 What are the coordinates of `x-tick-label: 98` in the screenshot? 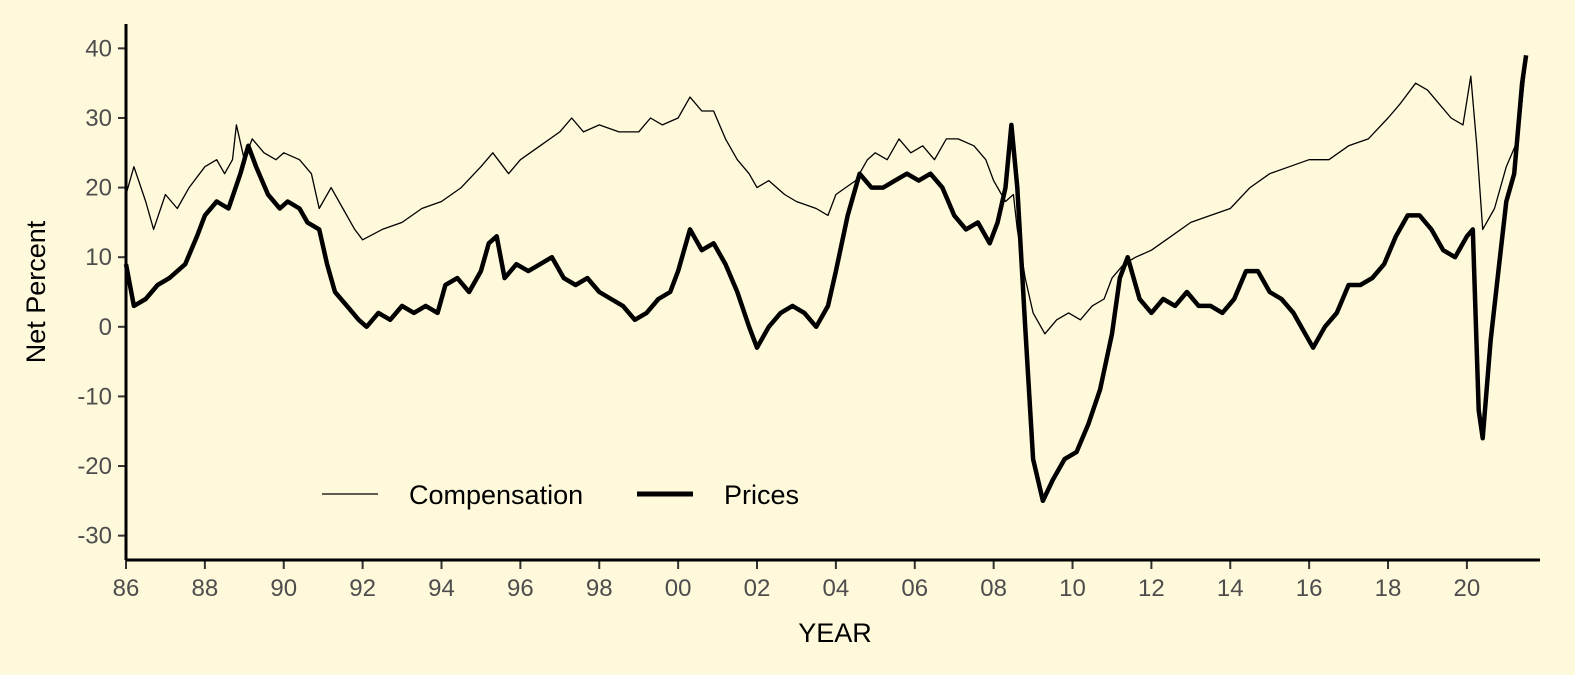 It's located at (599, 588).